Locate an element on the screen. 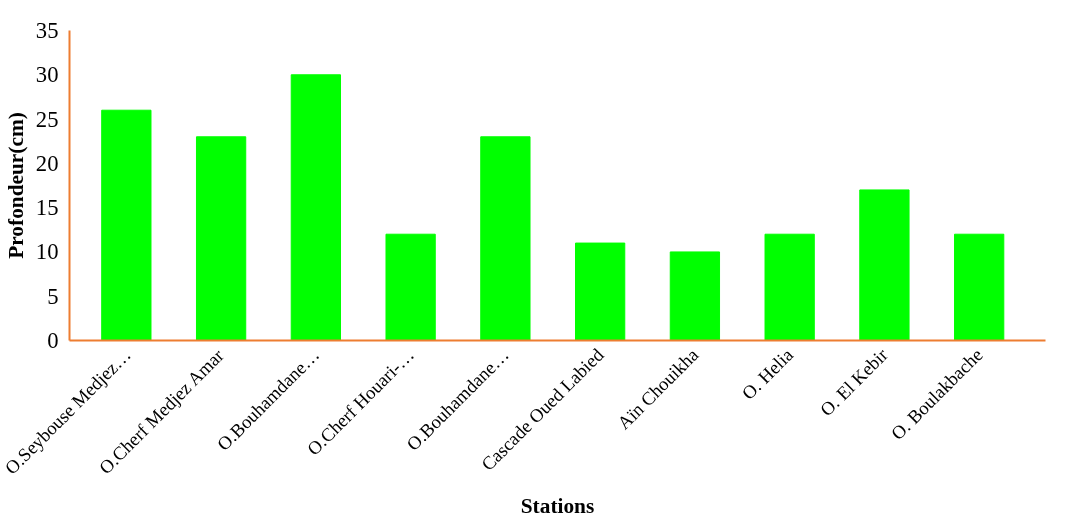  y-tick-label: 25 is located at coordinates (47, 119).